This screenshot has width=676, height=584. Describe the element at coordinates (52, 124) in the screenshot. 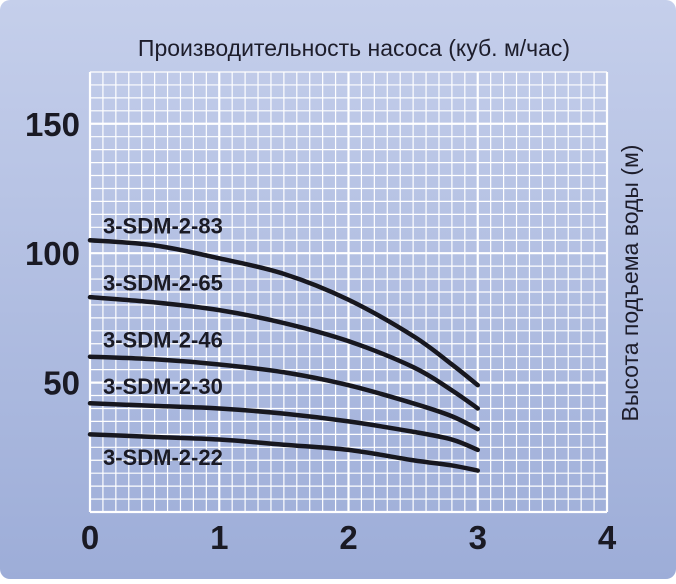

I see `y-tick-label: 150` at that location.